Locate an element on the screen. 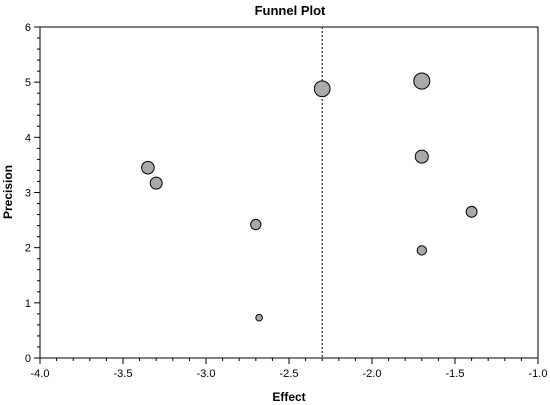 The image size is (550, 405). y-tick-label: 6 is located at coordinates (28, 28).